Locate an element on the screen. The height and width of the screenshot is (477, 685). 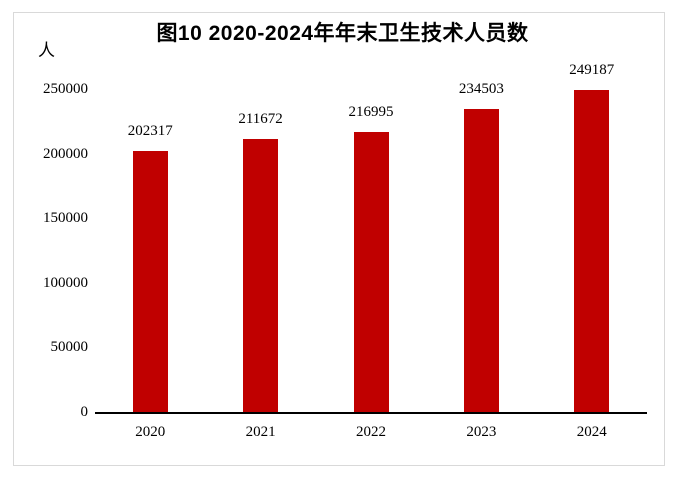
y-tick-label-100000: 100000 is located at coordinates (65, 282).